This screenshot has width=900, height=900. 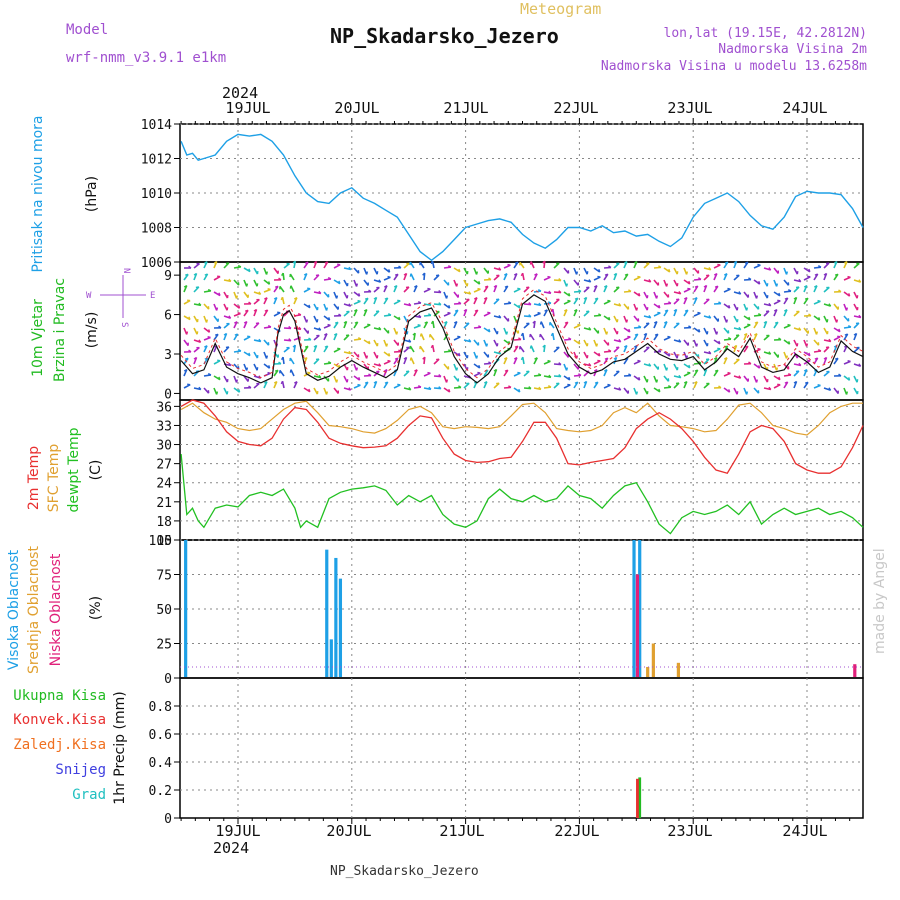 What do you see at coordinates (124, 324) in the screenshot?
I see `compass-south: S` at bounding box center [124, 324].